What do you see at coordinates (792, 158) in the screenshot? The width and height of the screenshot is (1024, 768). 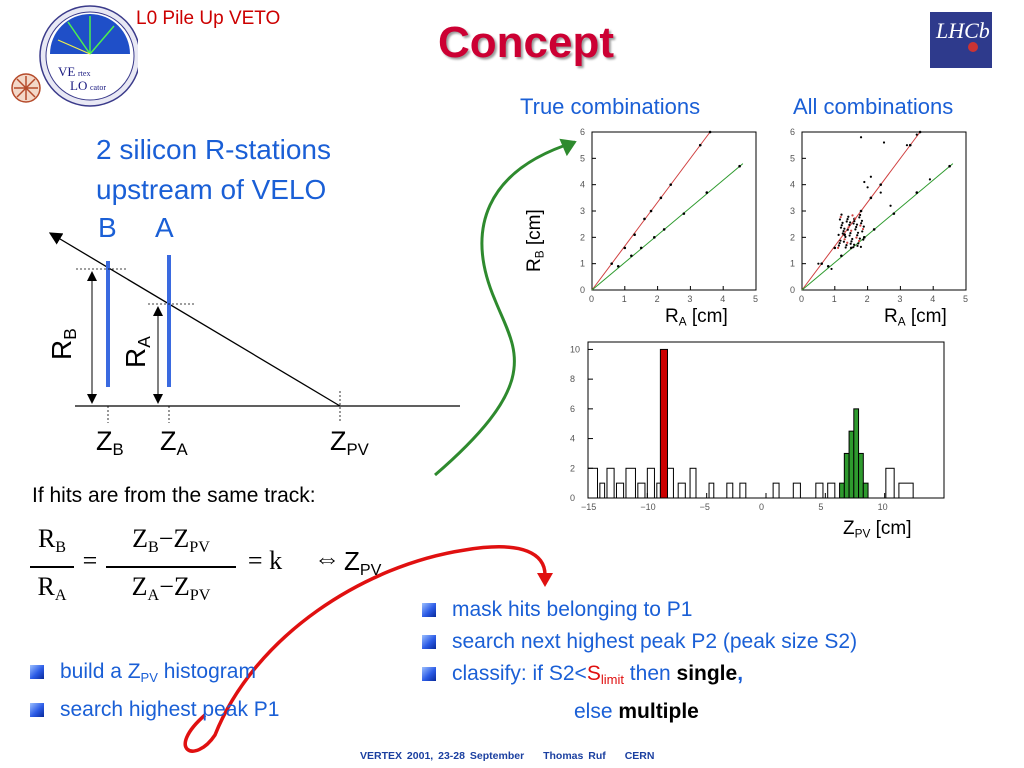 I see `y-tick-label: 5` at bounding box center [792, 158].